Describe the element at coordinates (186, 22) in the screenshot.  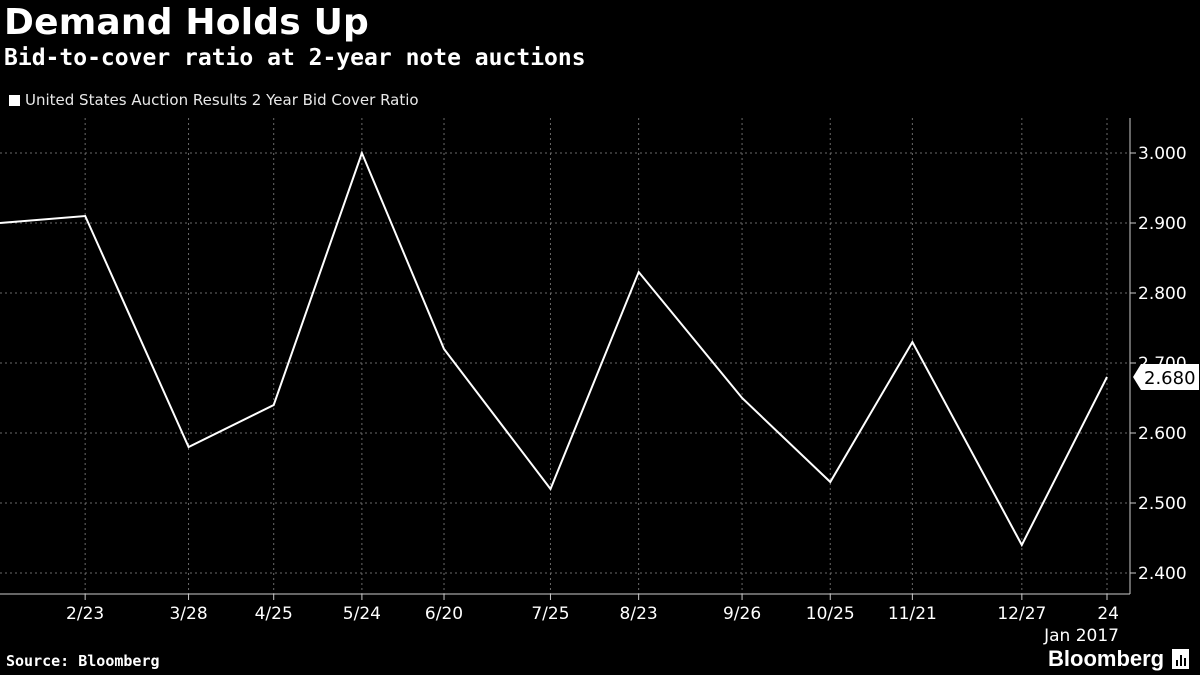
I see `chart-title: Demand Holds Up` at that location.